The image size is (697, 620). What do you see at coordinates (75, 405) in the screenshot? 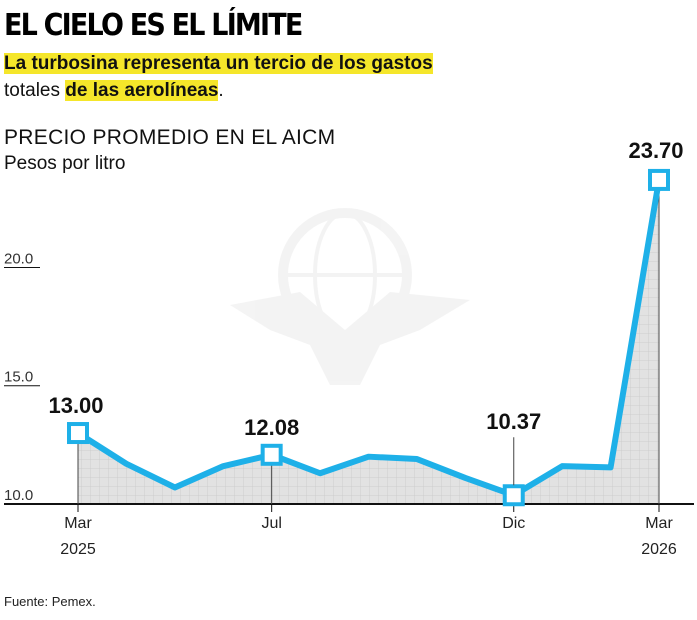
I see `data-label: 13.00` at bounding box center [75, 405].